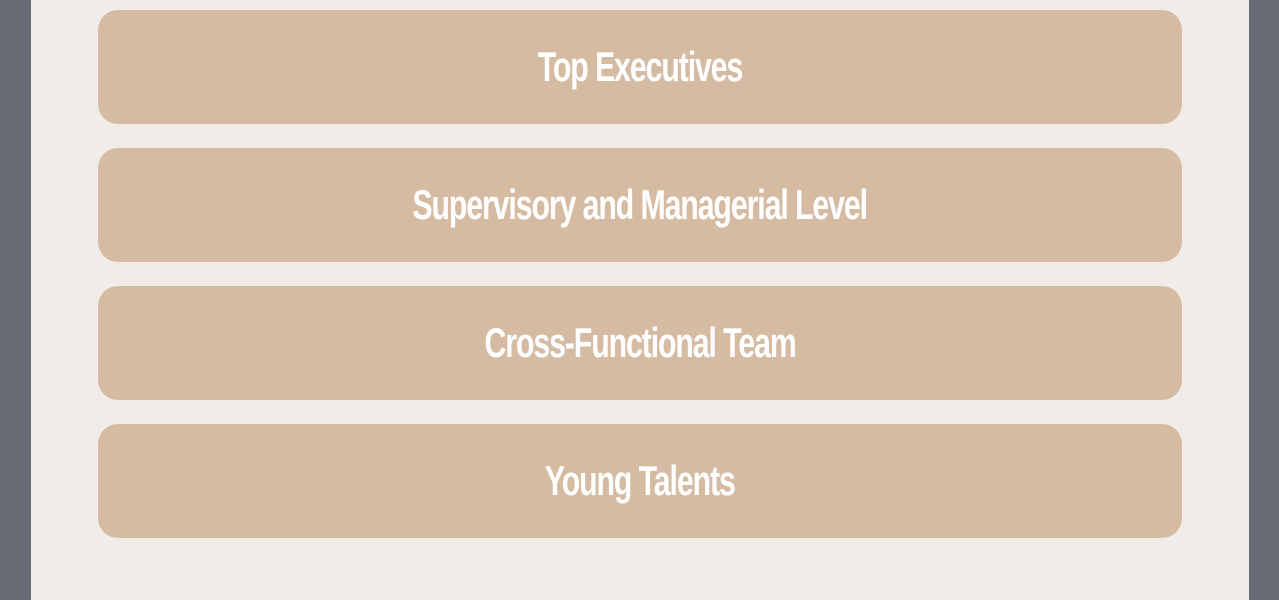 The image size is (1279, 600). I want to click on option-label: Cross-Functional Team, so click(640, 342).